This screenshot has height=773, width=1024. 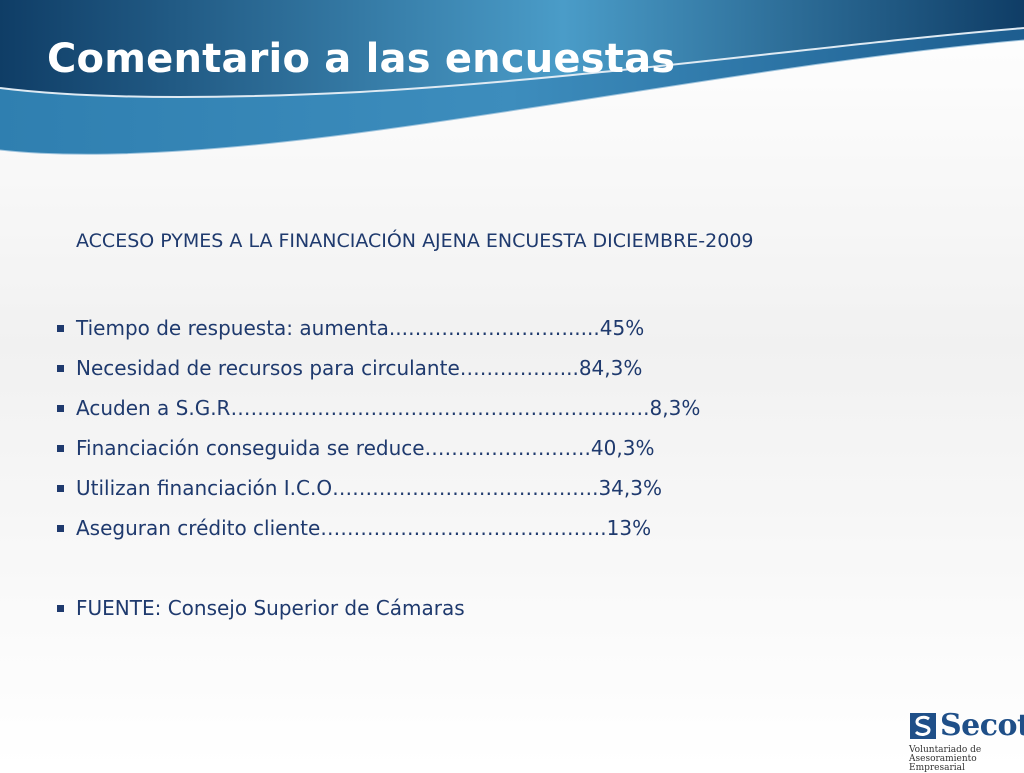 What do you see at coordinates (270, 608) in the screenshot?
I see `source-text: FUENTE: Consejo Superior de Cámaras` at bounding box center [270, 608].